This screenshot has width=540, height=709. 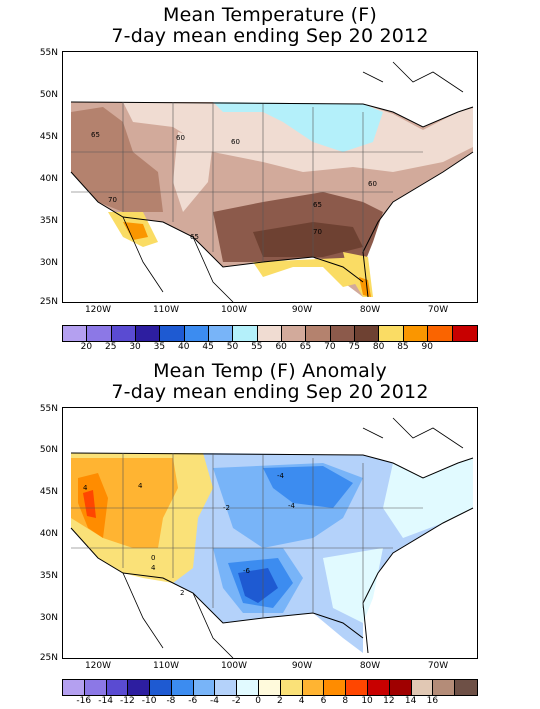 What do you see at coordinates (281, 347) in the screenshot?
I see `colorbar-label: 60` at bounding box center [281, 347].